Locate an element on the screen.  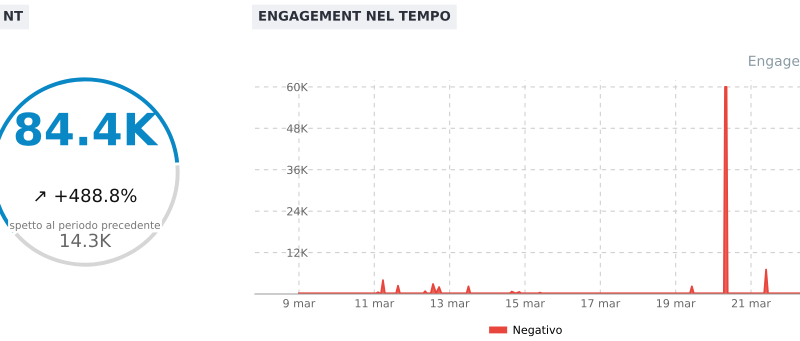
y-tick-label: 24K is located at coordinates (297, 211).